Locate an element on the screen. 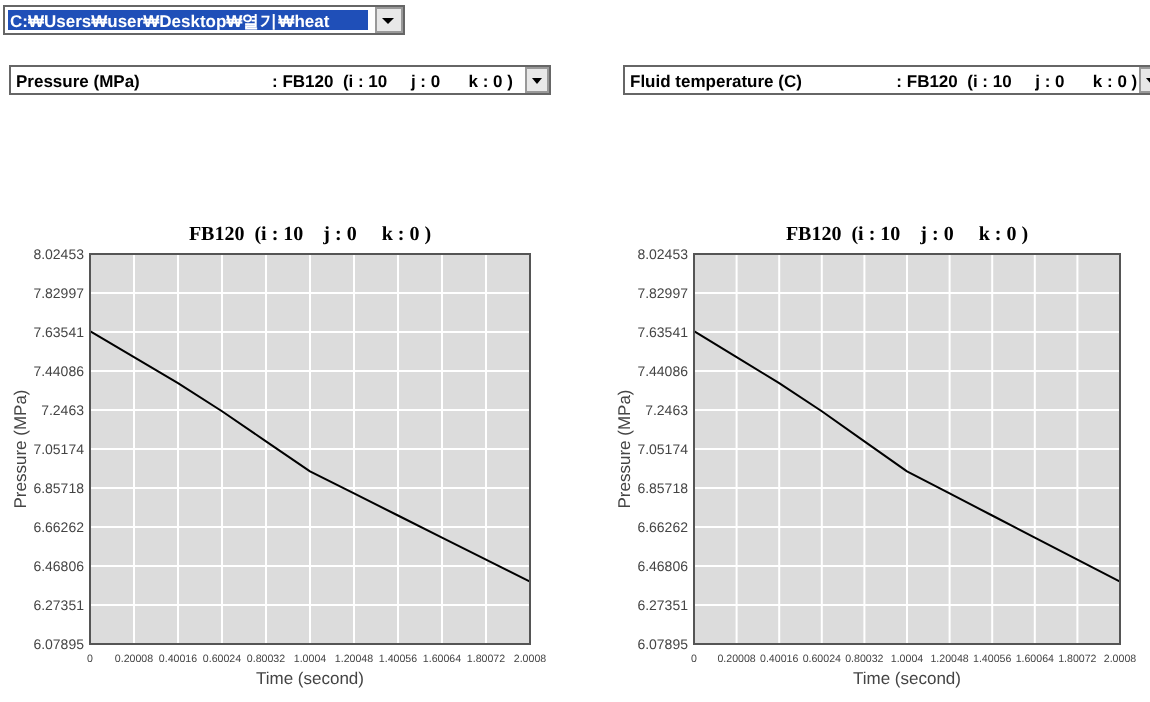 The image size is (1150, 702). text: C:₩Users₩user₩Desktop₩열기₩heat is located at coordinates (170, 21).